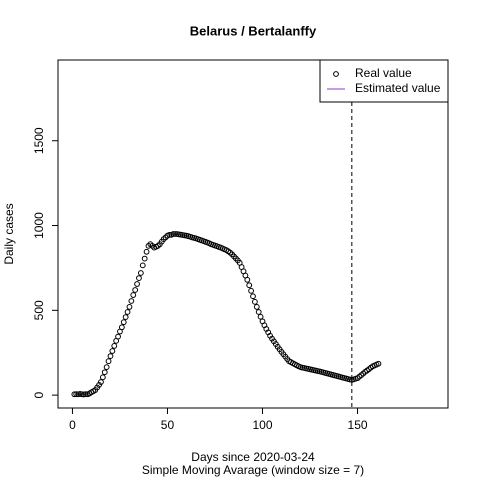  I want to click on y-tick-label: 1000, so click(39, 225).